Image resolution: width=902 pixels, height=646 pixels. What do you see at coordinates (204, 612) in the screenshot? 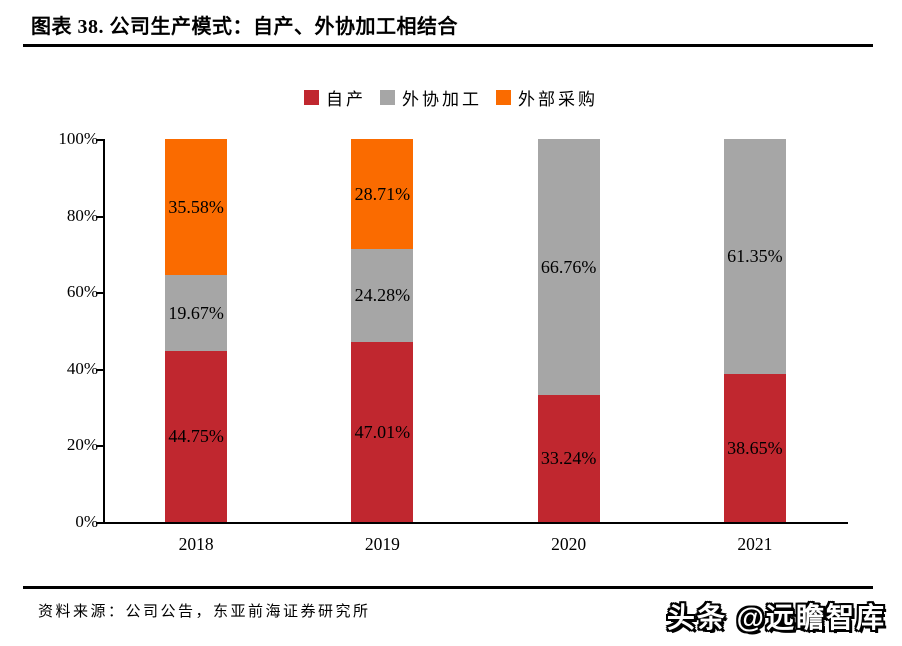
I see `source-note: 资料来源：公司公告，东亚前海证券研究所` at bounding box center [204, 612].